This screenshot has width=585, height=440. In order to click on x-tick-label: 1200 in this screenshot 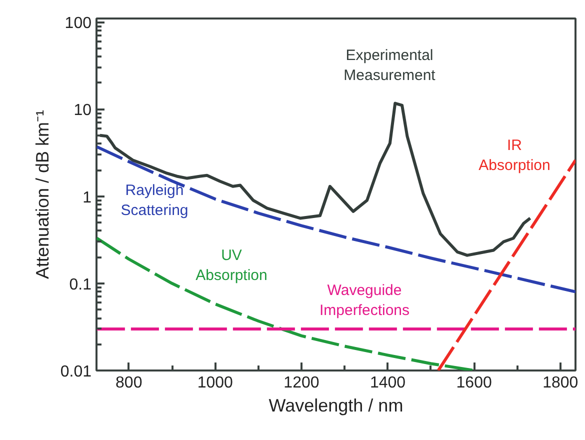, I will do `click(302, 383)`.